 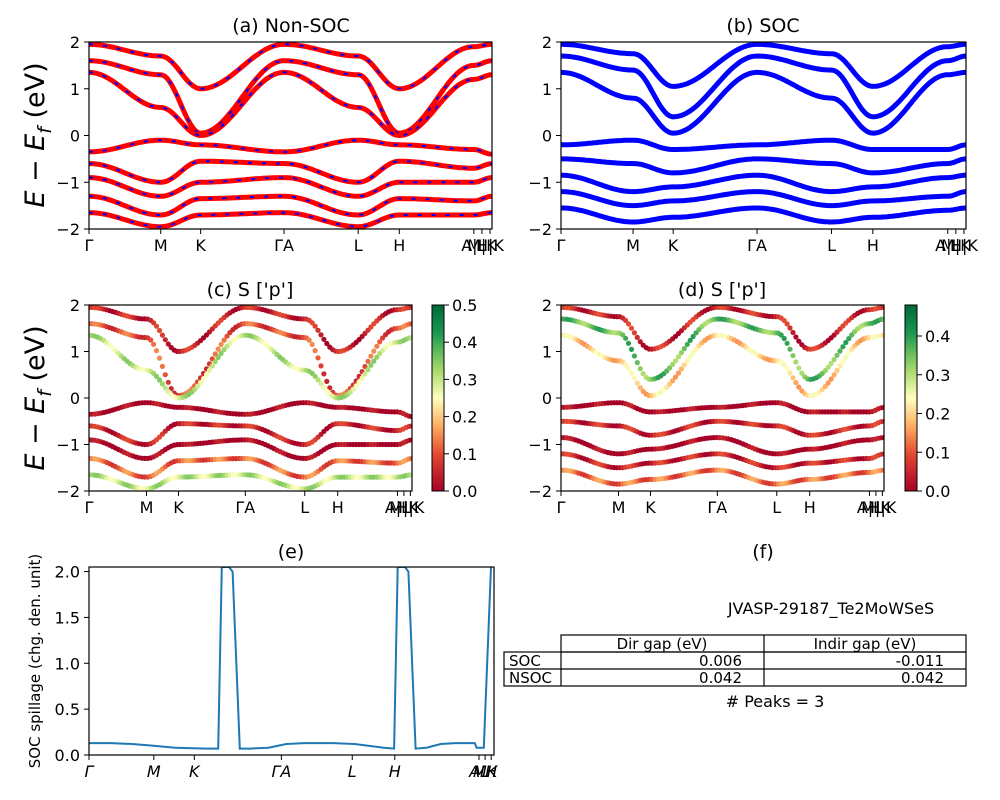 I want to click on panel-a-ytick-label: 0, so click(x=75, y=136).